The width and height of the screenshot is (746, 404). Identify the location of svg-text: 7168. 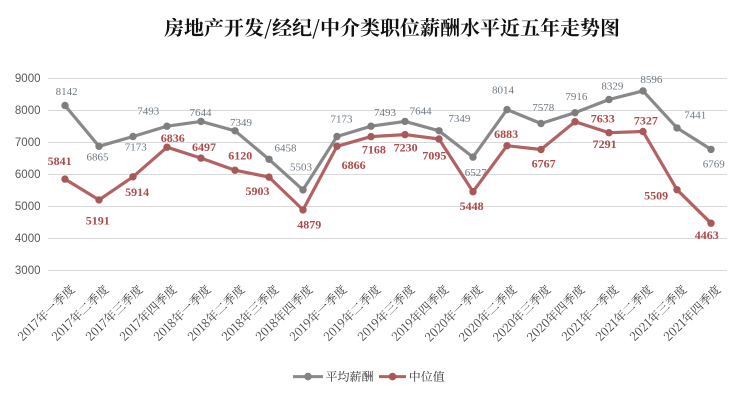
(374, 150).